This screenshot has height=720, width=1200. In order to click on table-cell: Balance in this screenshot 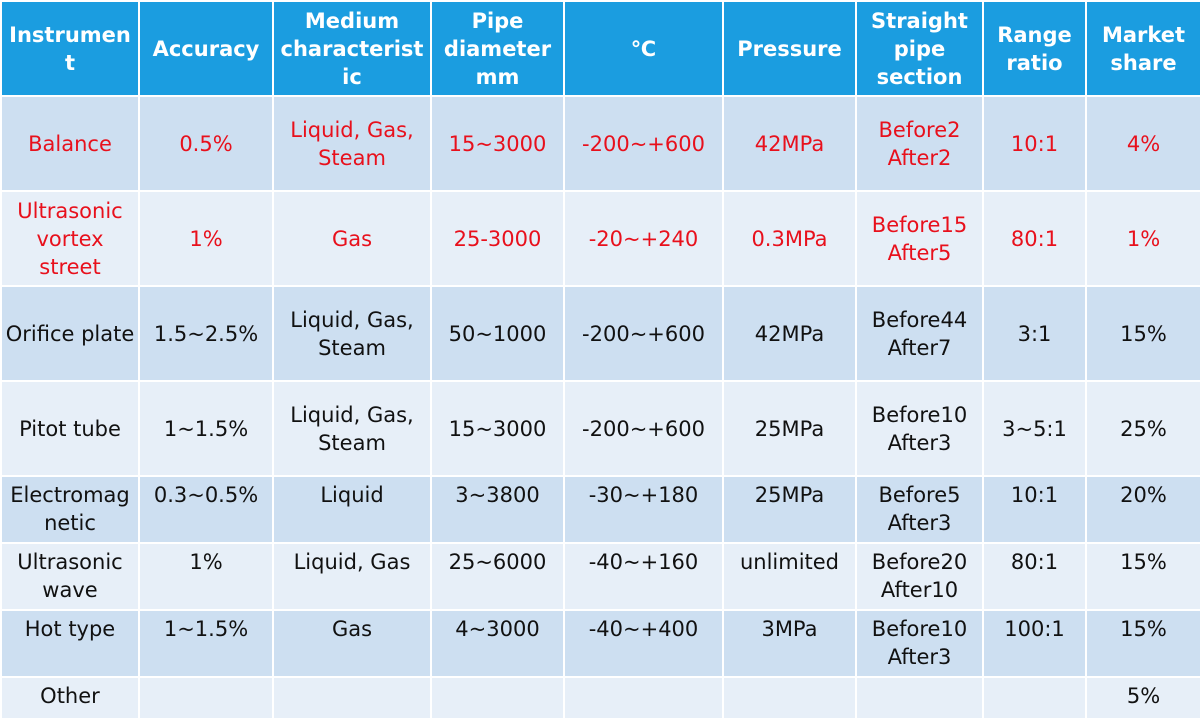, I will do `click(70, 143)`.